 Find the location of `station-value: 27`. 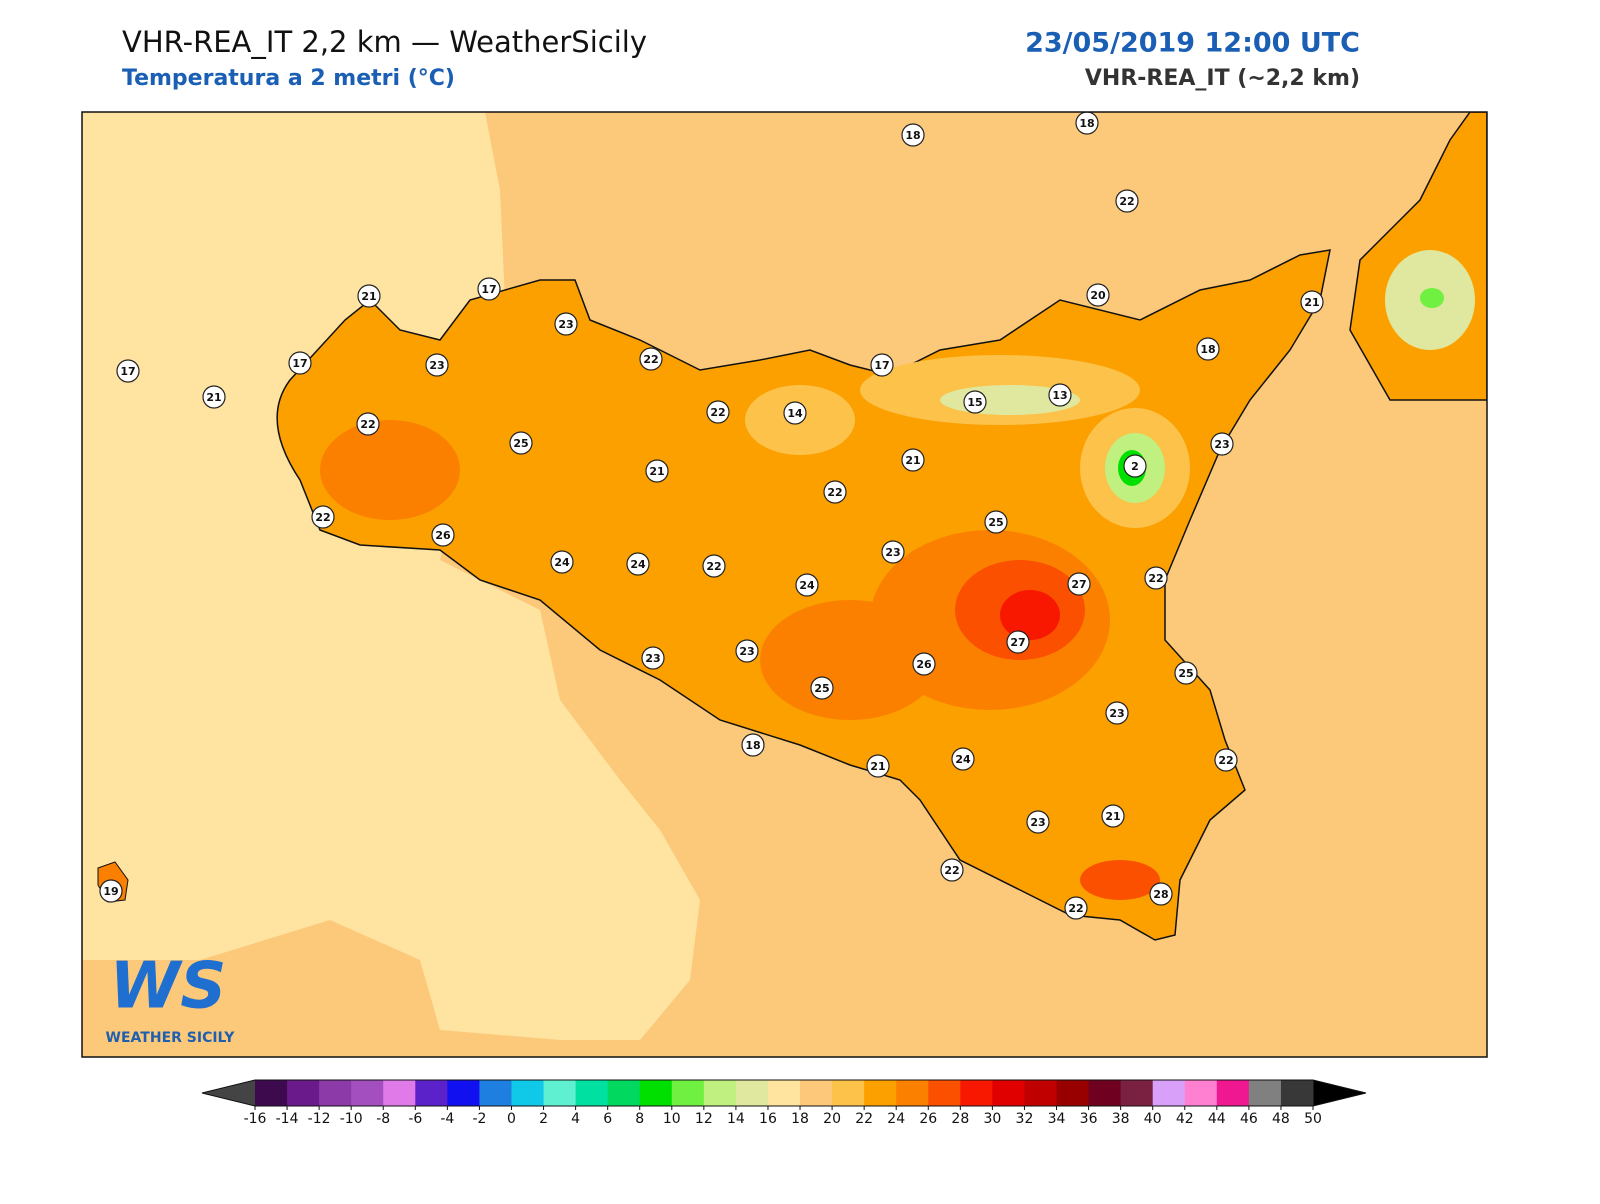

station-value: 27 is located at coordinates (1017, 642).